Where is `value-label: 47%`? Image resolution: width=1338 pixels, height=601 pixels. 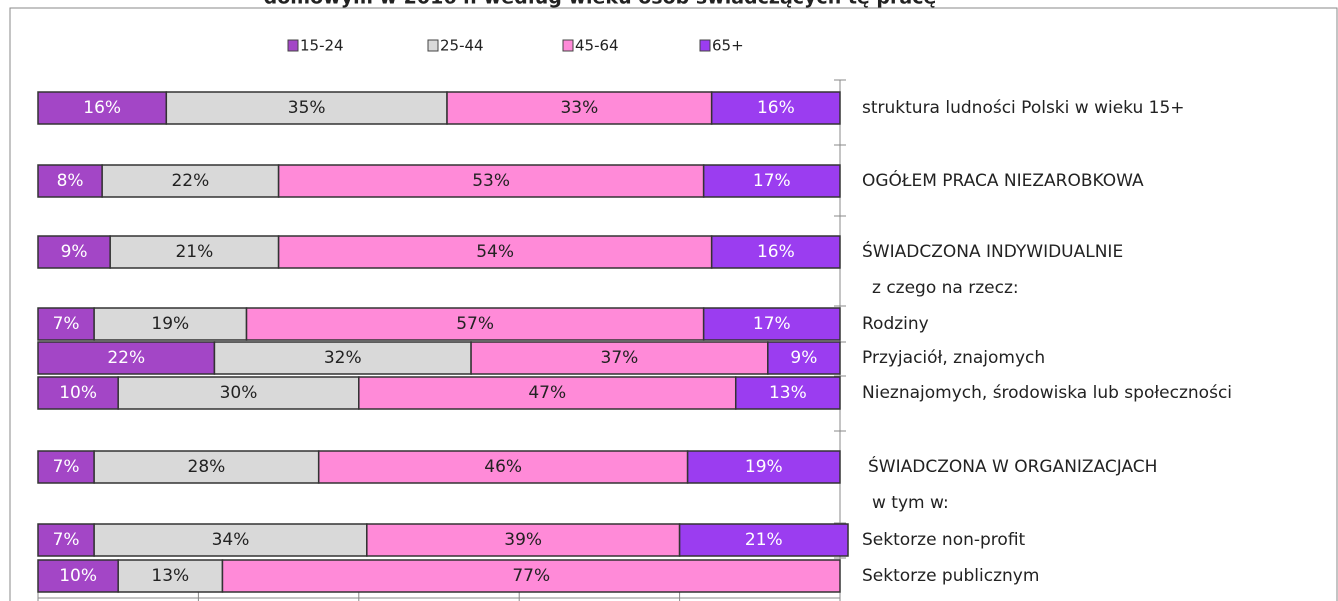
value-label: 47% is located at coordinates (547, 393).